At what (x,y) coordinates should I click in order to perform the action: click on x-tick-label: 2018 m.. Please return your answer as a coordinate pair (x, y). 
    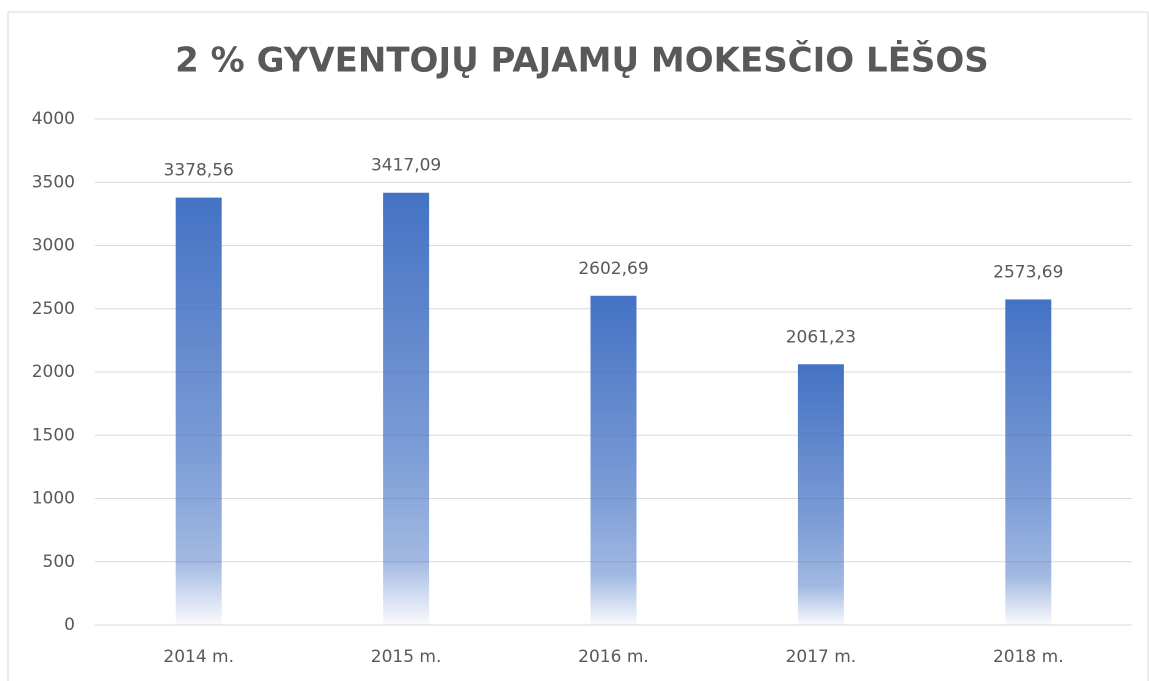
    Looking at the image, I should click on (1028, 657).